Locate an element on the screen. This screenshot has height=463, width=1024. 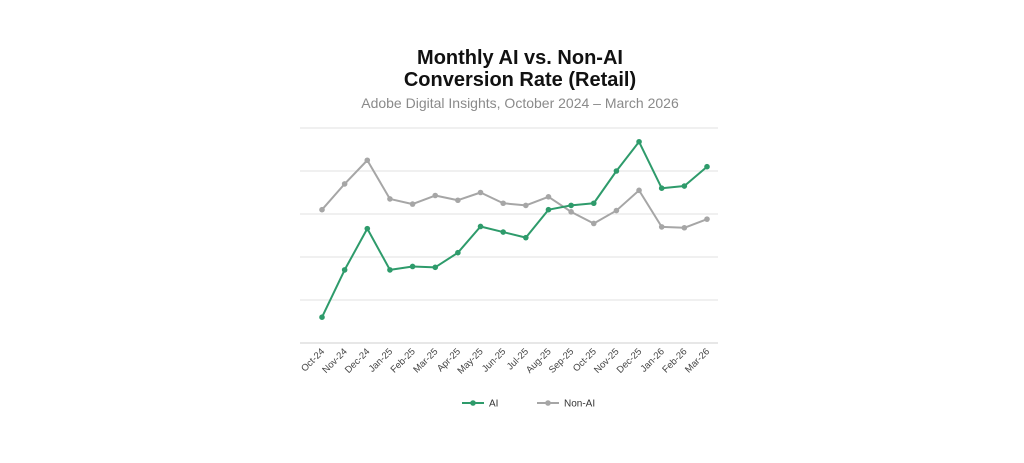
legend-label-ai: AI is located at coordinates (493, 404).